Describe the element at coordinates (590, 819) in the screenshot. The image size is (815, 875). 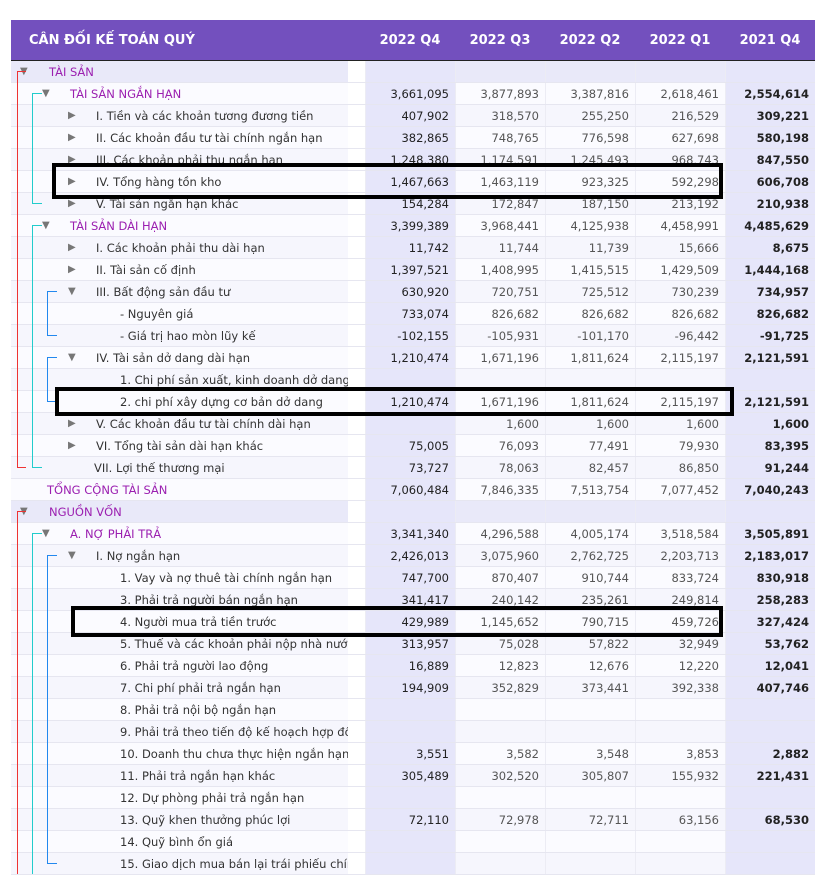
I see `value-cell: 72,711` at that location.